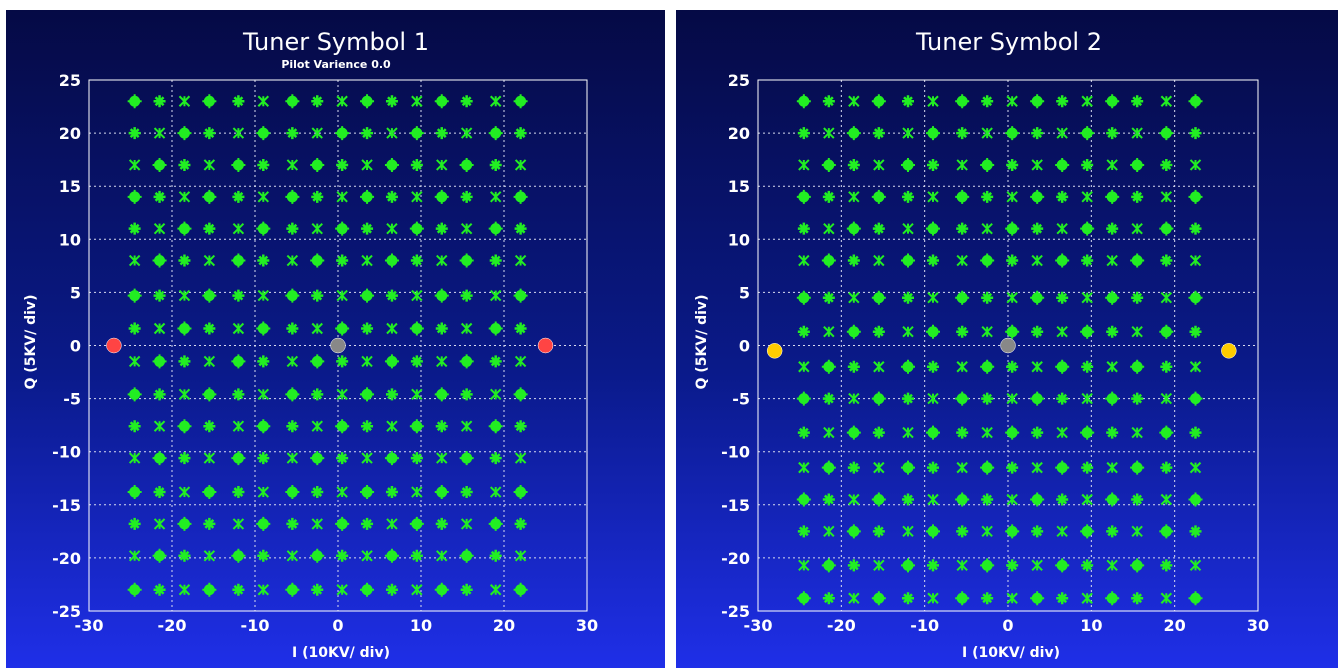 Image resolution: width=1338 pixels, height=668 pixels. What do you see at coordinates (504, 625) in the screenshot?
I see `x-tick-label: 20` at bounding box center [504, 625].